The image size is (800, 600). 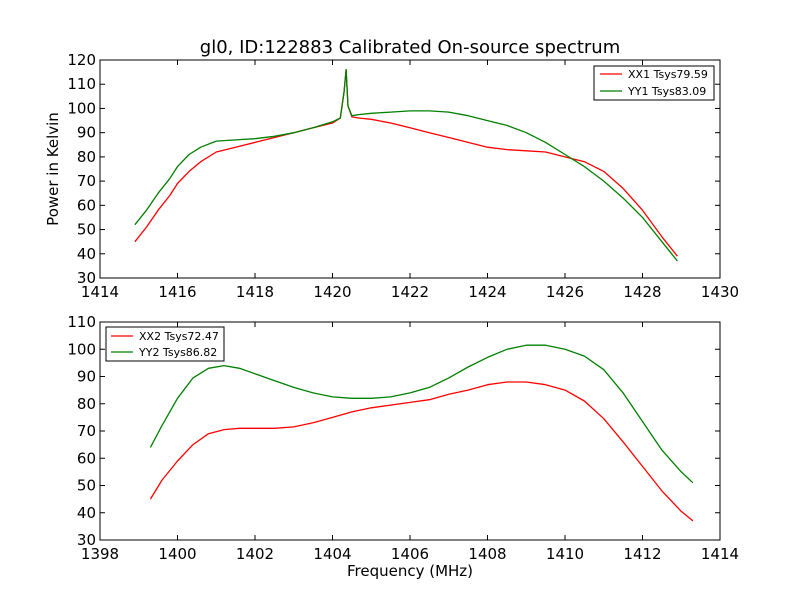 What do you see at coordinates (177, 352) in the screenshot?
I see `legend-label-yy2: YY2 Tsys86.82` at bounding box center [177, 352].